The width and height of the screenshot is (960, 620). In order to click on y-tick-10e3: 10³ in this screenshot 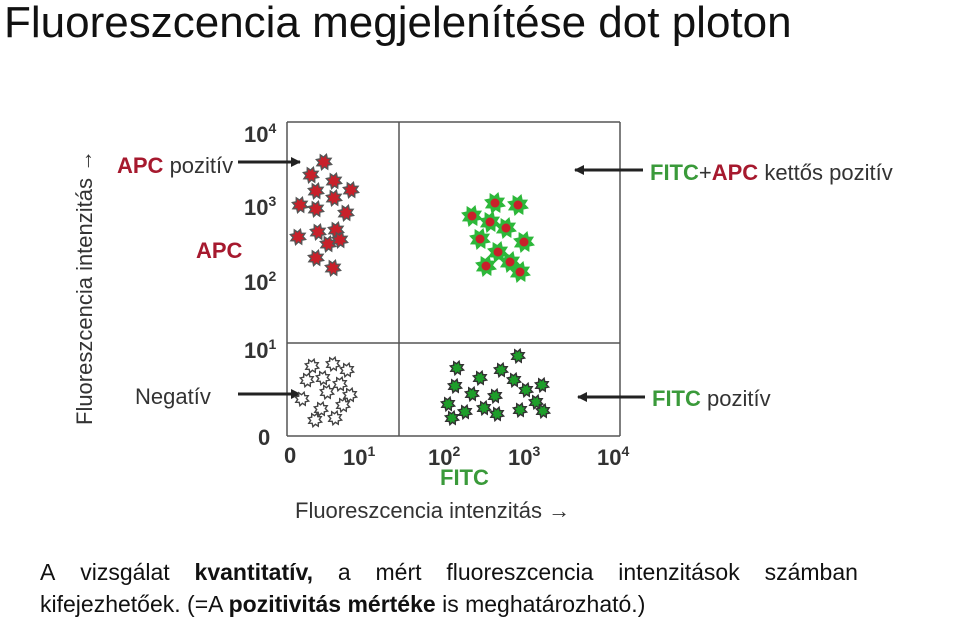, I will do `click(260, 206)`.